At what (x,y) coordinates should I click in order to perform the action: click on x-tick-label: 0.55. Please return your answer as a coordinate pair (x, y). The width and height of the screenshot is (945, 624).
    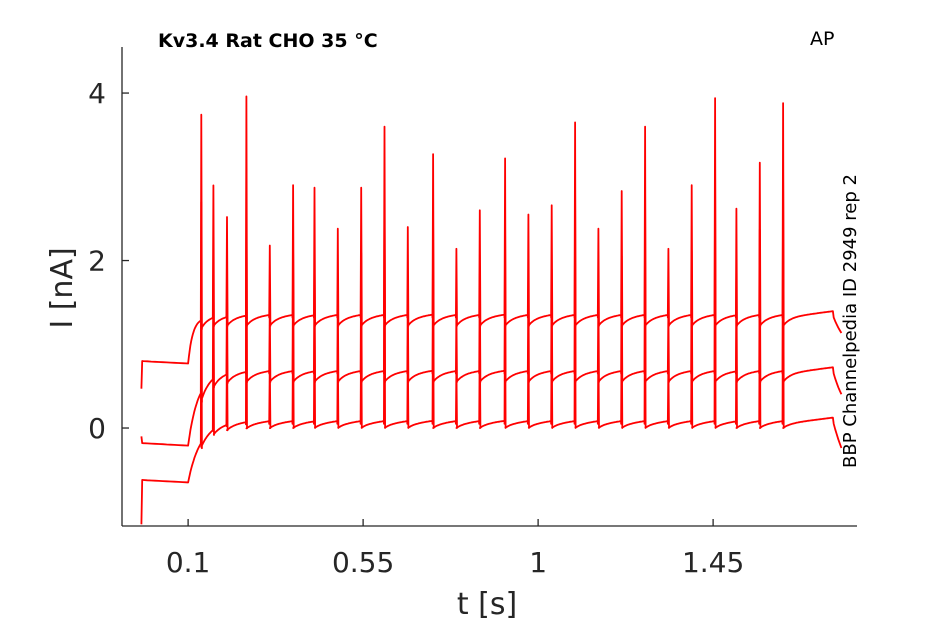
    Looking at the image, I should click on (363, 562).